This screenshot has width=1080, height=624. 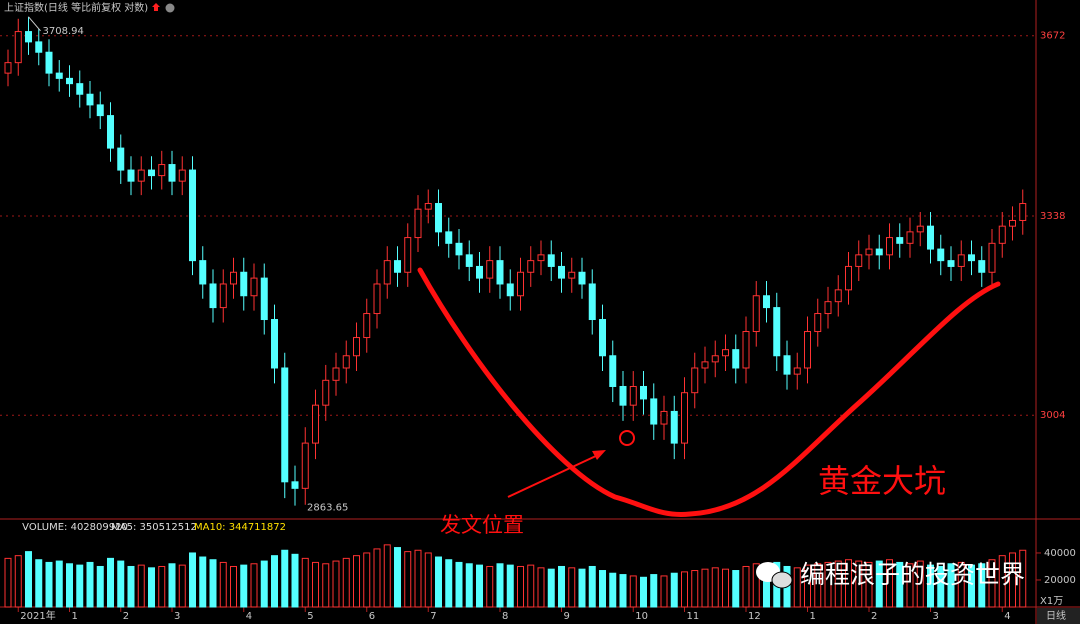 What do you see at coordinates (627, 438) in the screenshot?
I see `annotation-circle` at bounding box center [627, 438].